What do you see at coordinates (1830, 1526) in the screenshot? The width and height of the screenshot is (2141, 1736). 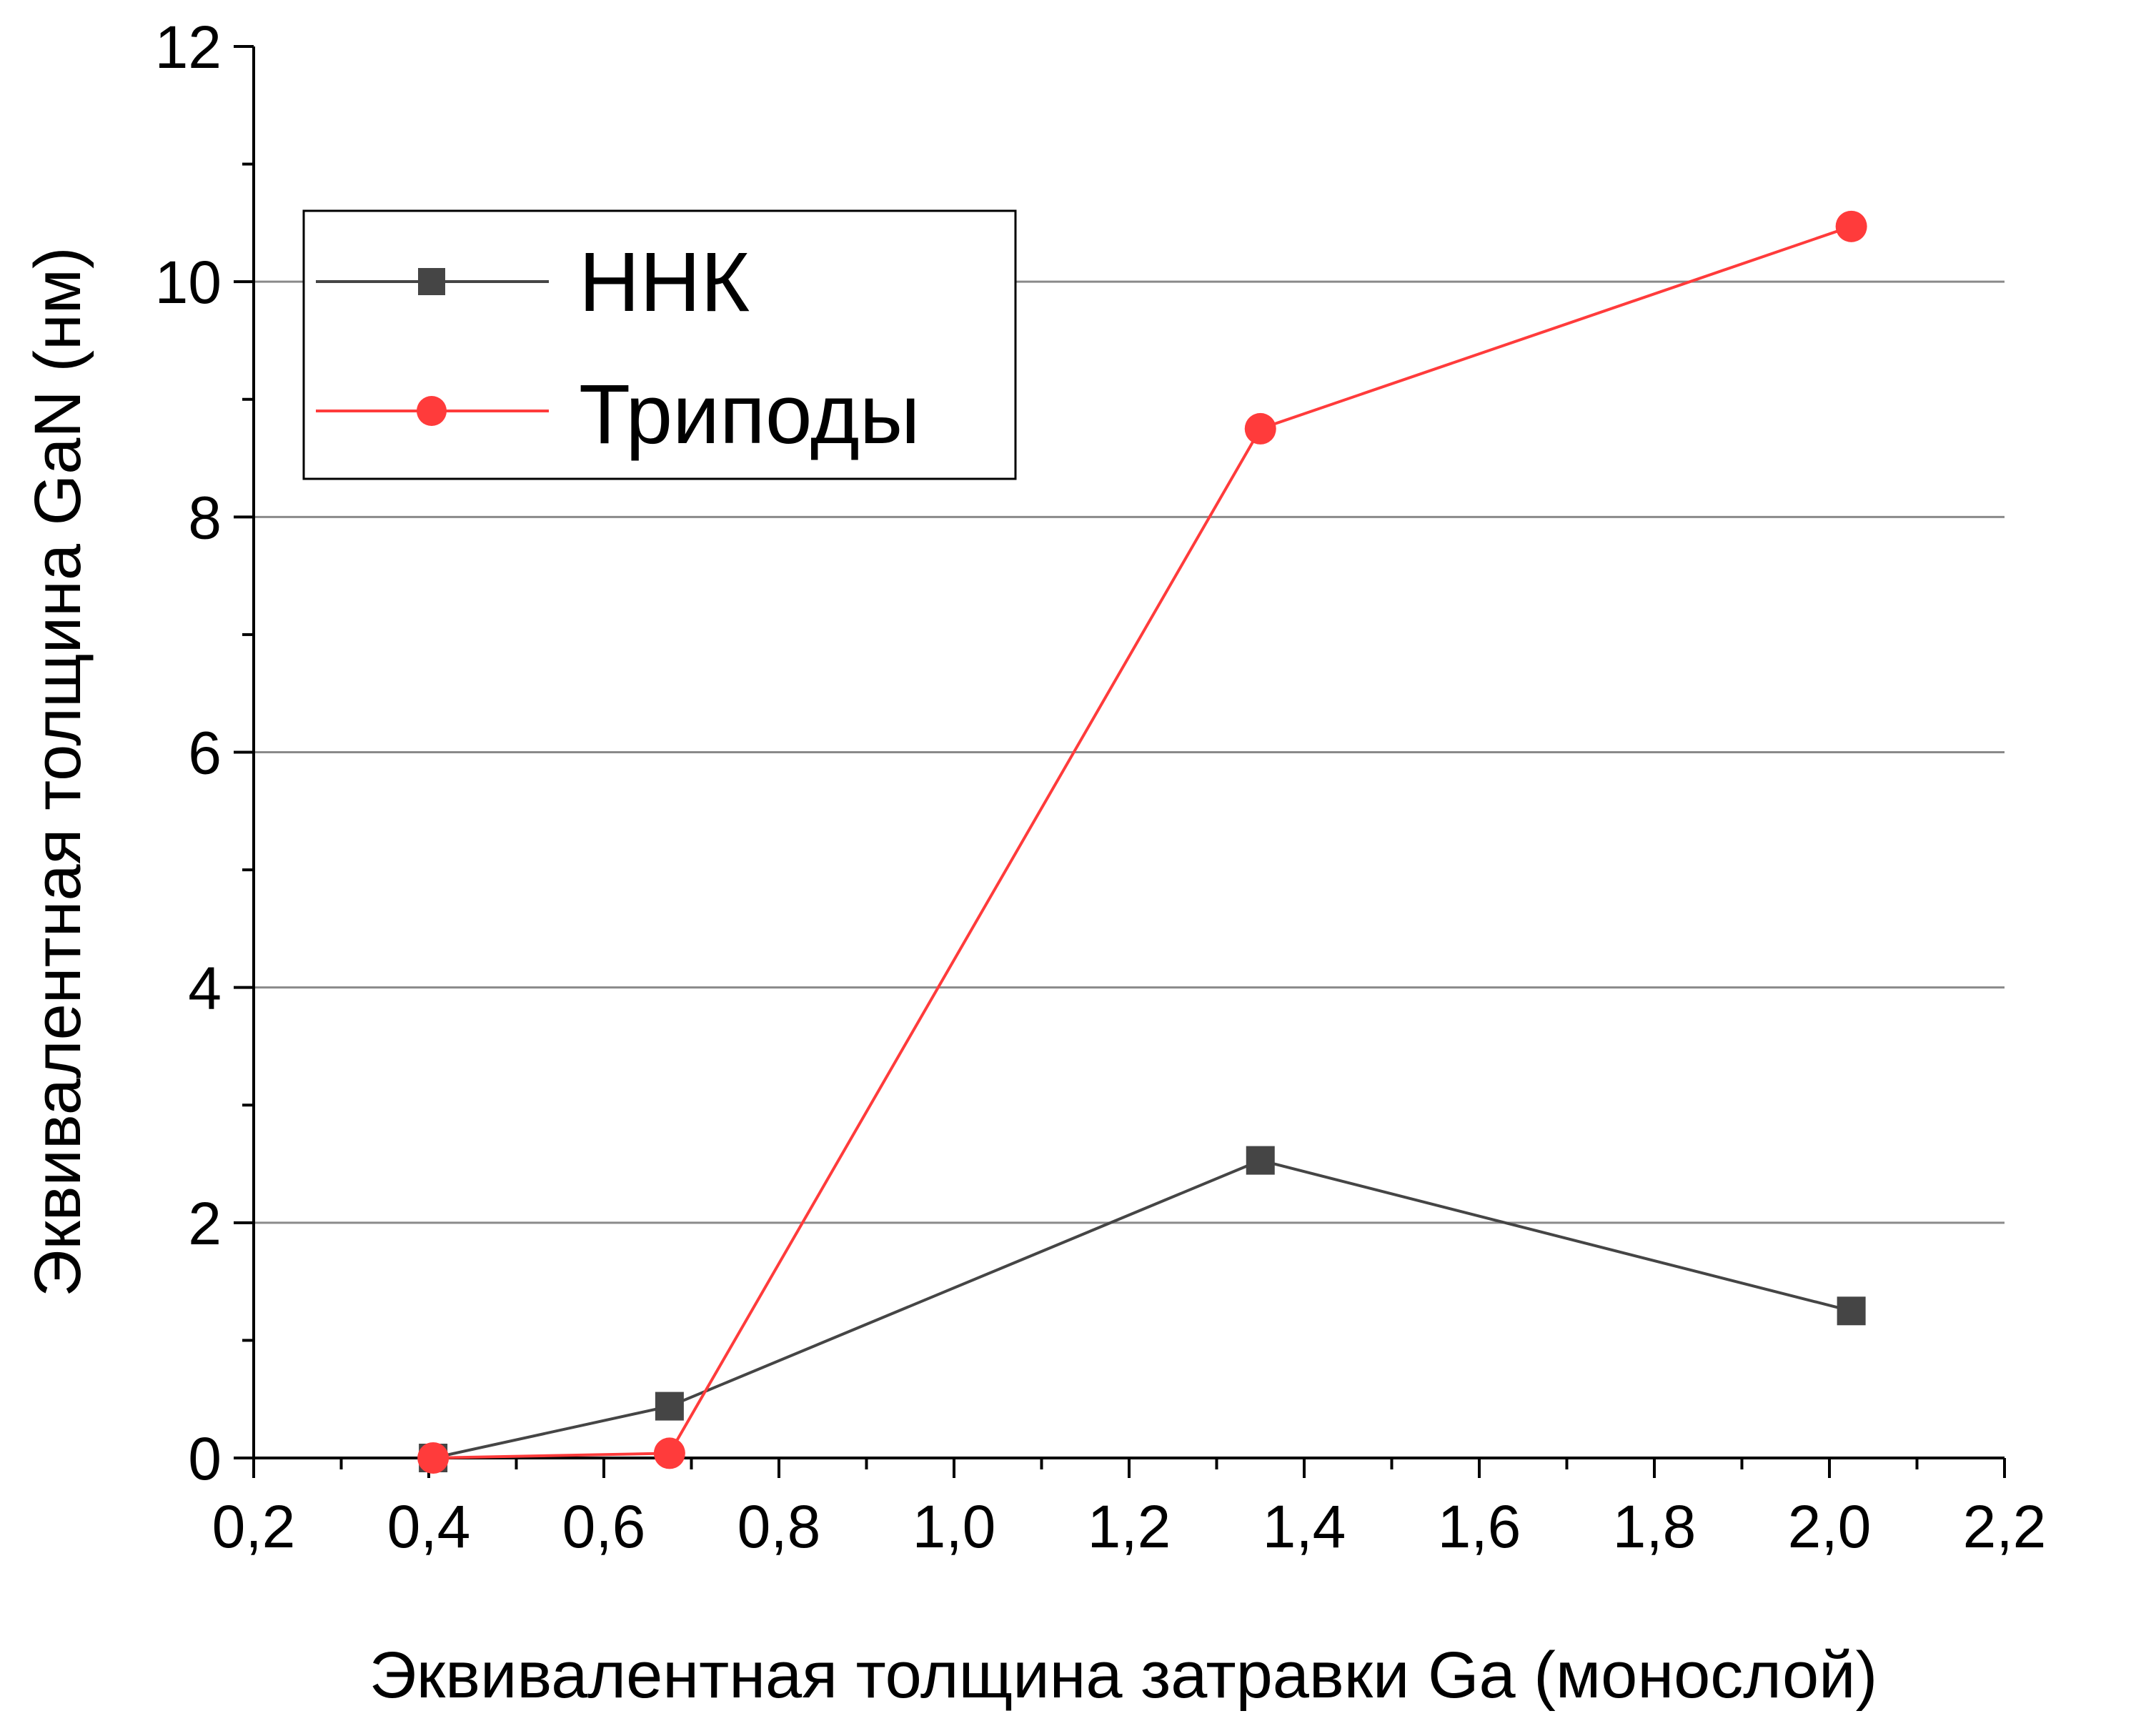 I see `x-tick-label: 2,0` at bounding box center [1830, 1526].